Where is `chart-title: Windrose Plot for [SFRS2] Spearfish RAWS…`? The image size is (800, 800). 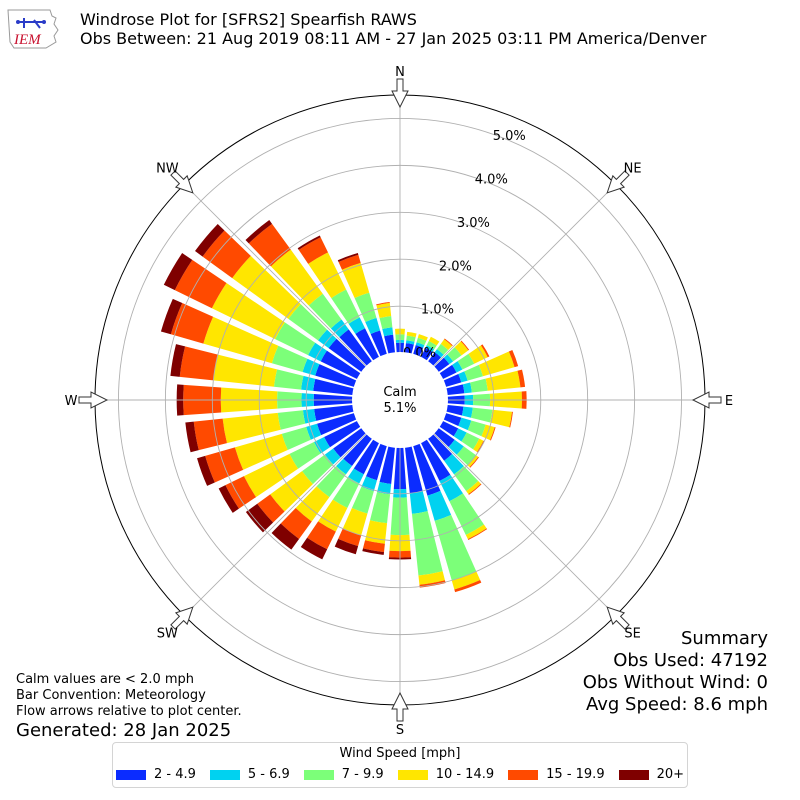 chart-title: Windrose Plot for [SFRS2] Spearfish RAWS… is located at coordinates (393, 29).